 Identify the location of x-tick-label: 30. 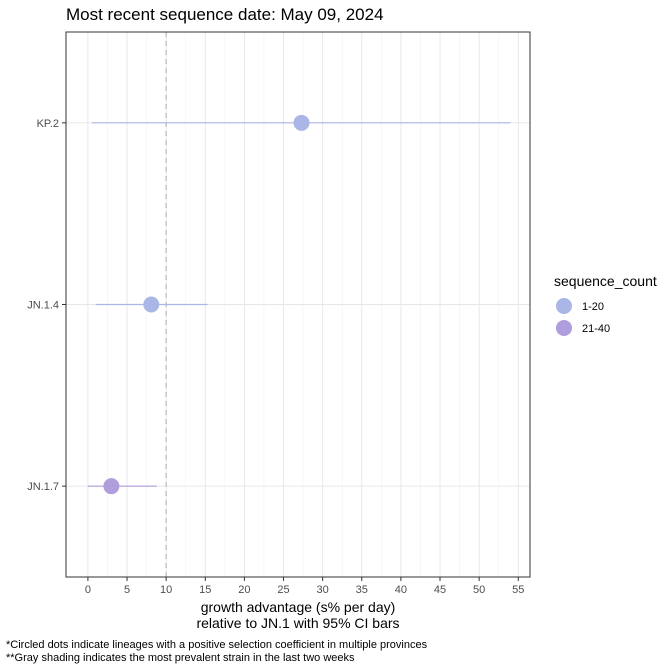
(323, 590).